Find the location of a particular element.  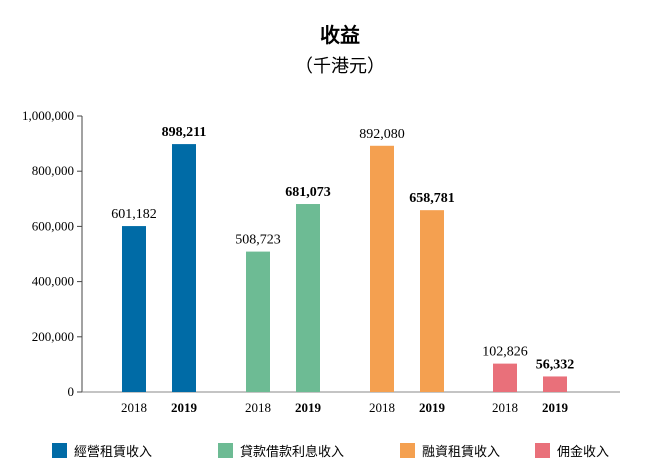

chart-title: 收益 is located at coordinates (340, 35).